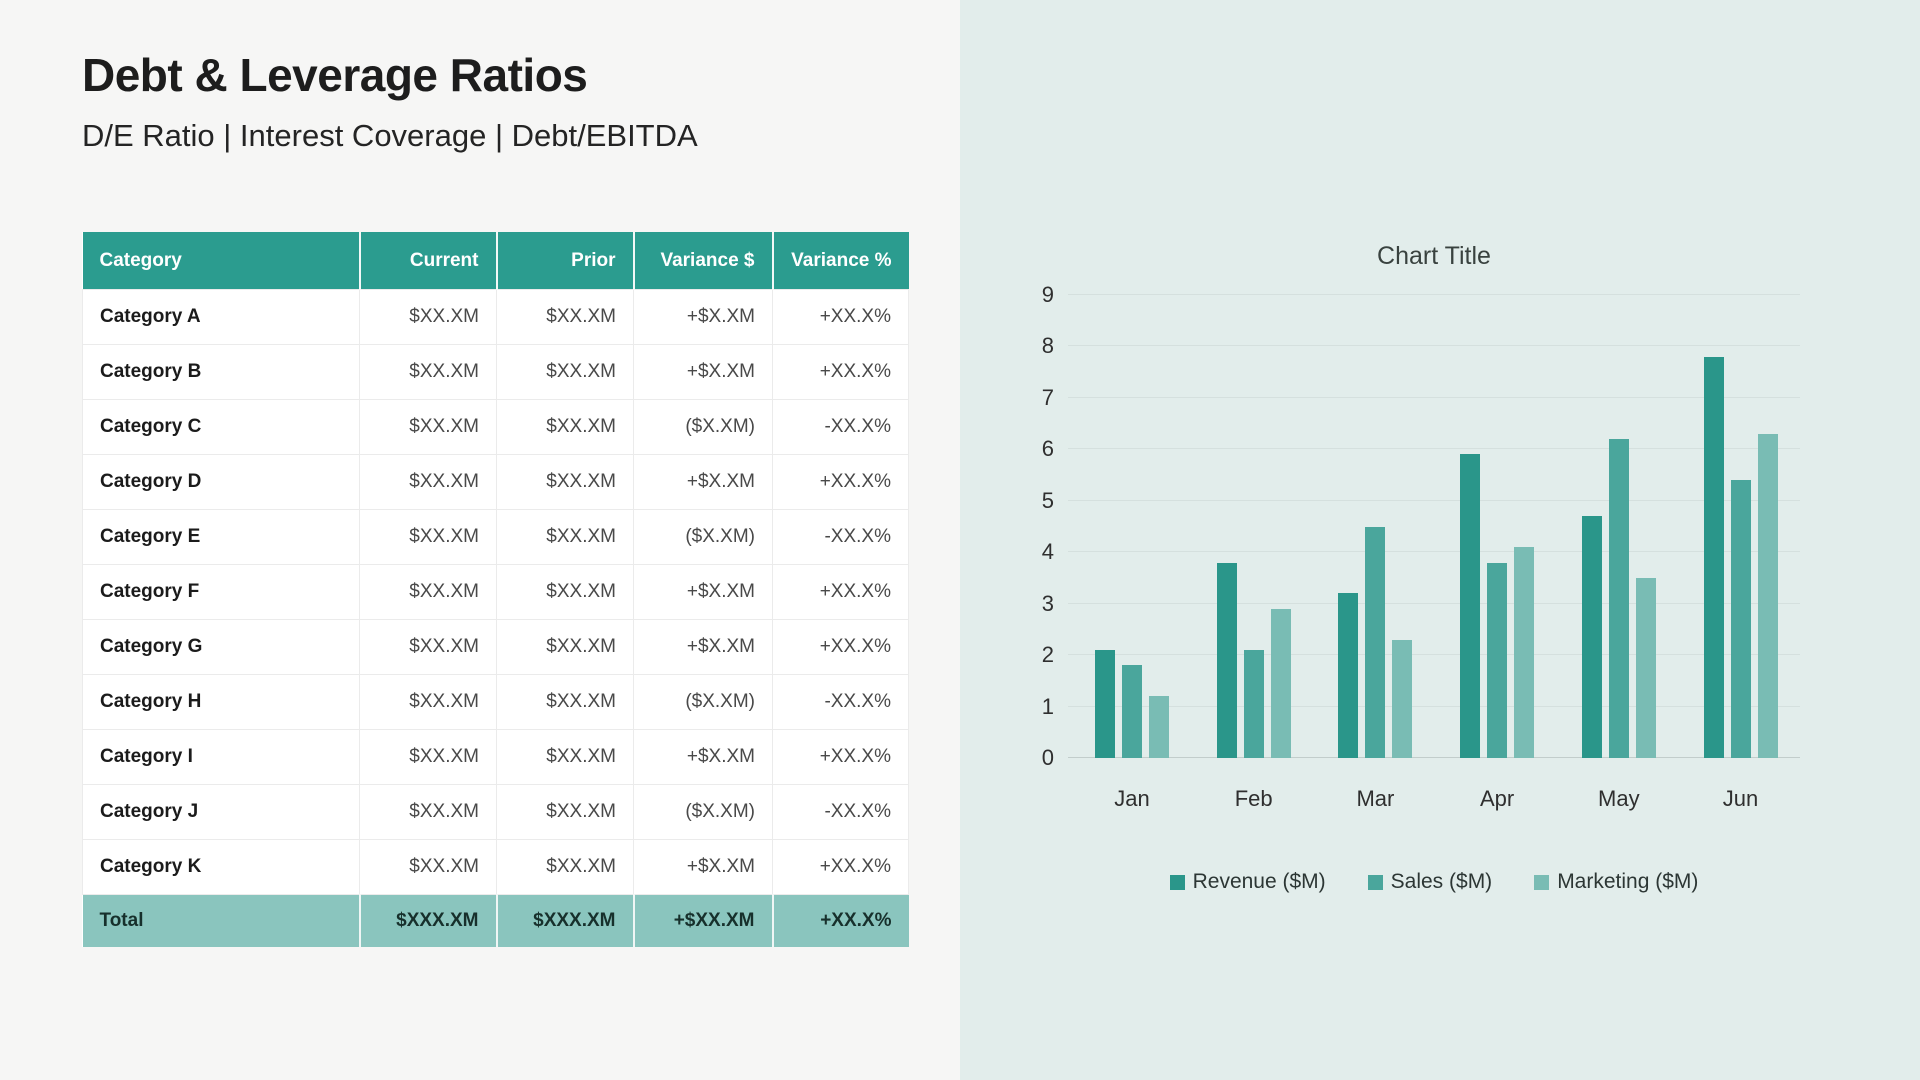 Image resolution: width=1920 pixels, height=1080 pixels. I want to click on table-row: Category A $XX.XM $XX.XM +$X.XM +XX.X%, so click(495, 317).